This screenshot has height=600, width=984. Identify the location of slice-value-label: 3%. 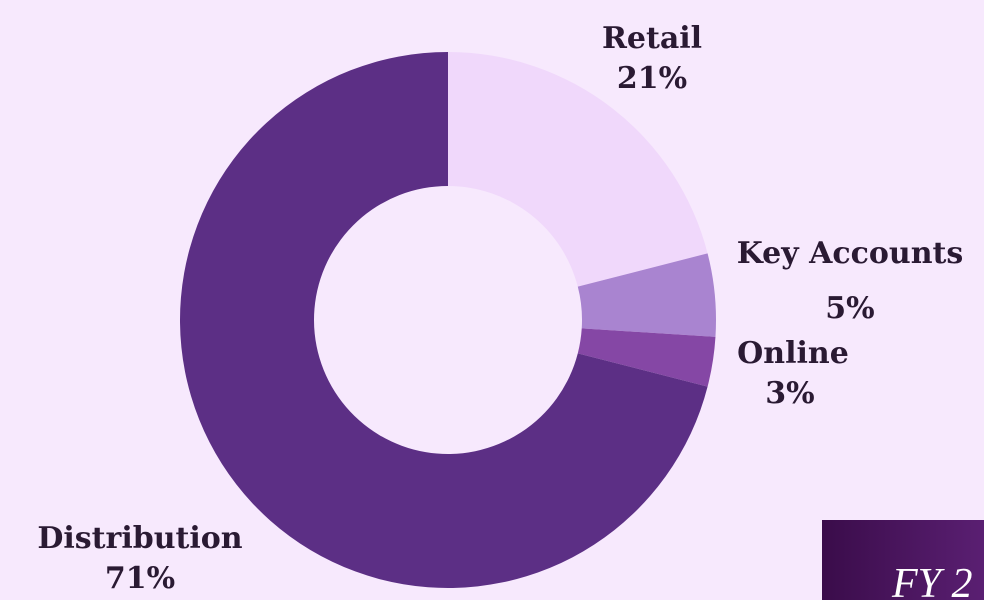
(789, 393).